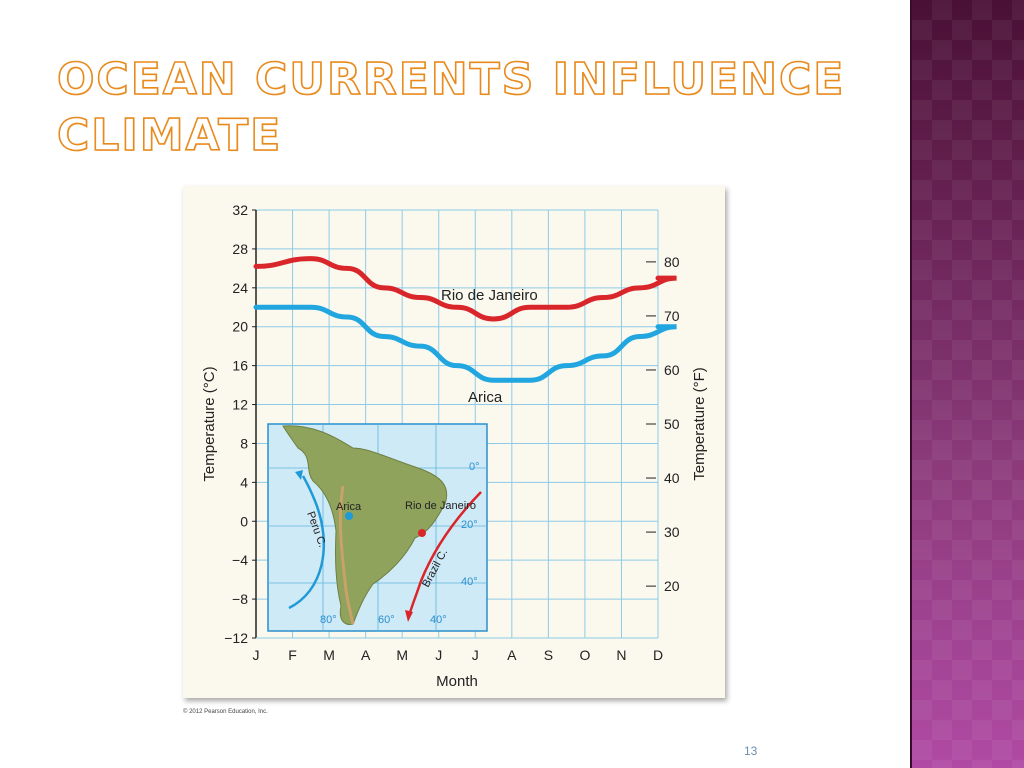 The image size is (1024, 768). Describe the element at coordinates (699, 424) in the screenshot. I see `y-axis-right-title: Temperature (°F)` at that location.